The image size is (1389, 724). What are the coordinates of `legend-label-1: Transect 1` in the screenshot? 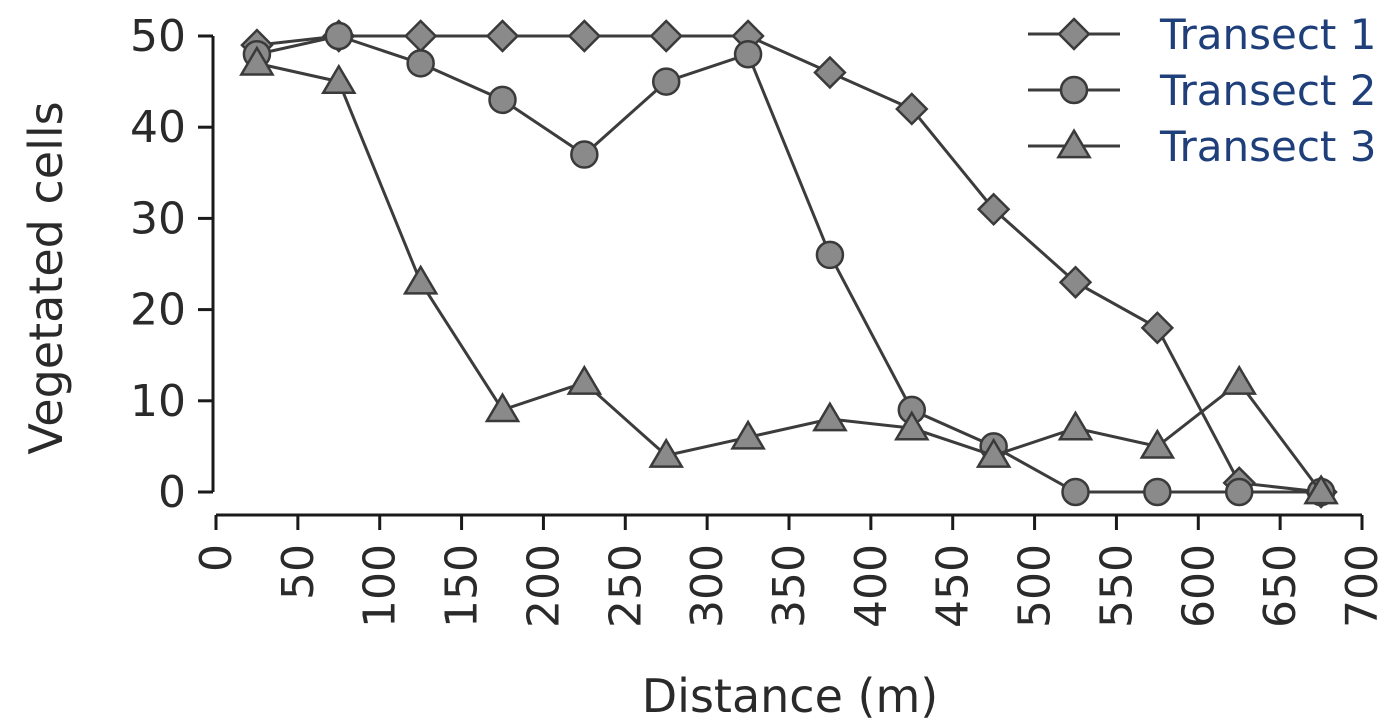 It's located at (1267, 34).